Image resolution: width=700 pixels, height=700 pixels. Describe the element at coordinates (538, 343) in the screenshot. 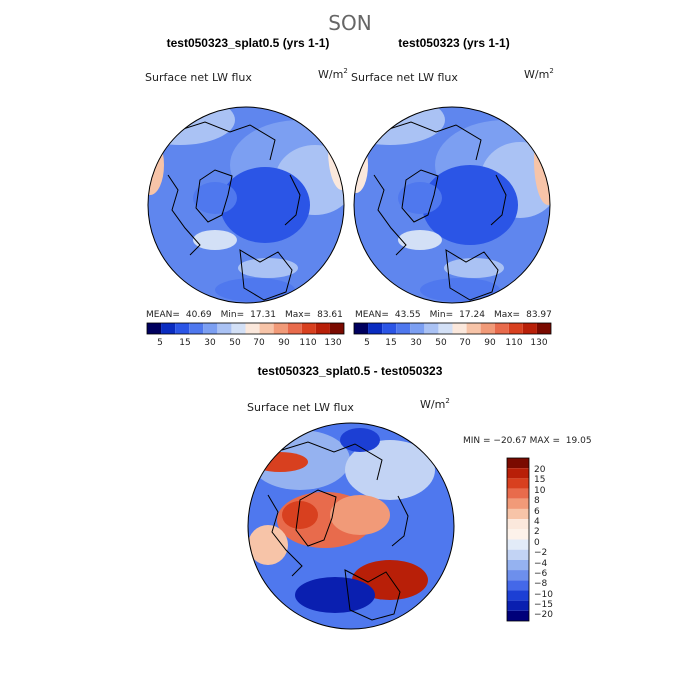

I see `panel-2-cb-tick: 130` at that location.